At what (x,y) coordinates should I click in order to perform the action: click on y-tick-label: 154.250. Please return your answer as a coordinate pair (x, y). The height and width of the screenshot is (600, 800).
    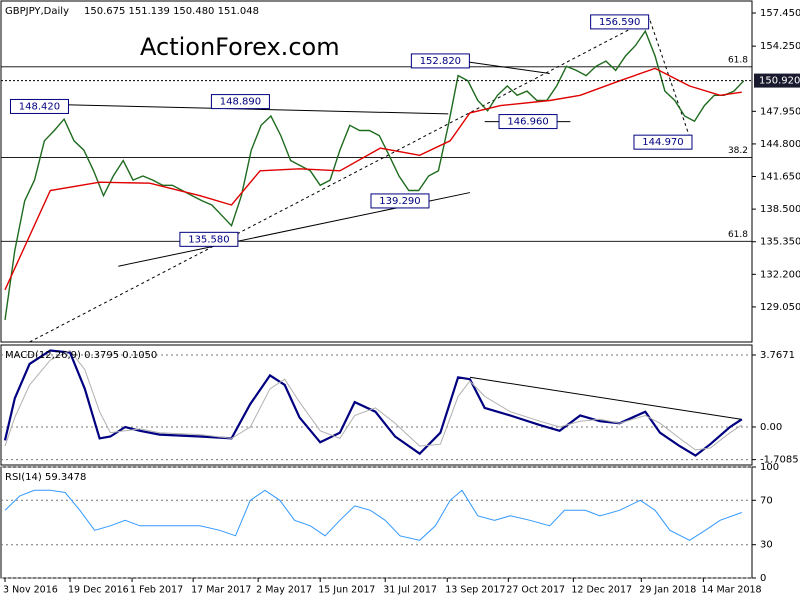
    Looking at the image, I should click on (780, 46).